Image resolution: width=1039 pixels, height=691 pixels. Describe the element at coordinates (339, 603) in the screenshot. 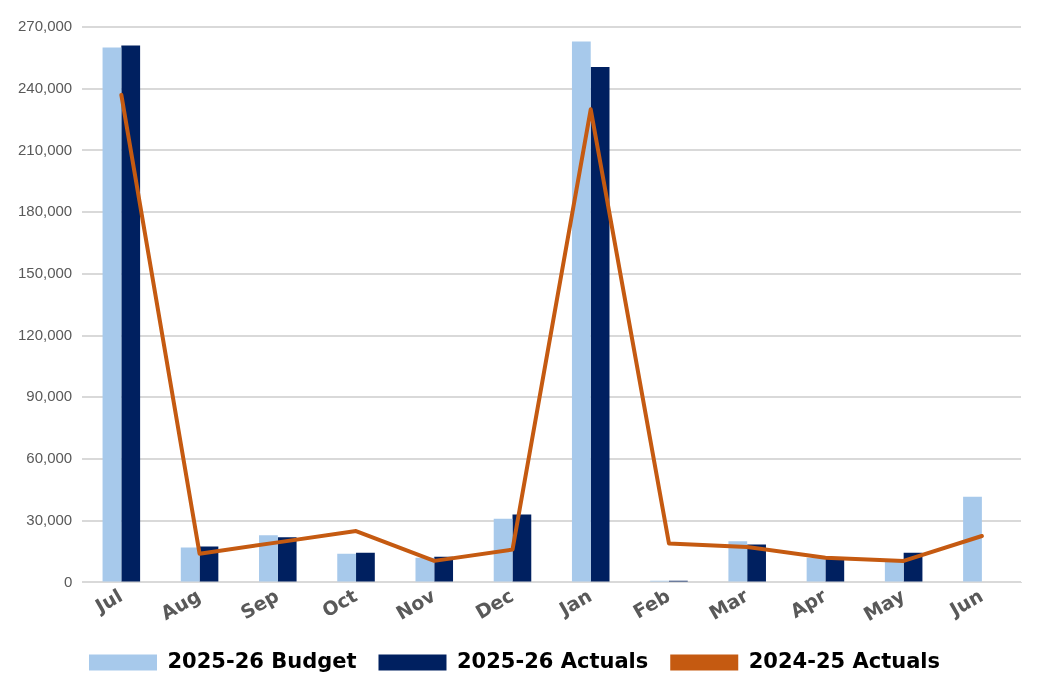

I see `x-tick-label: Oct` at that location.